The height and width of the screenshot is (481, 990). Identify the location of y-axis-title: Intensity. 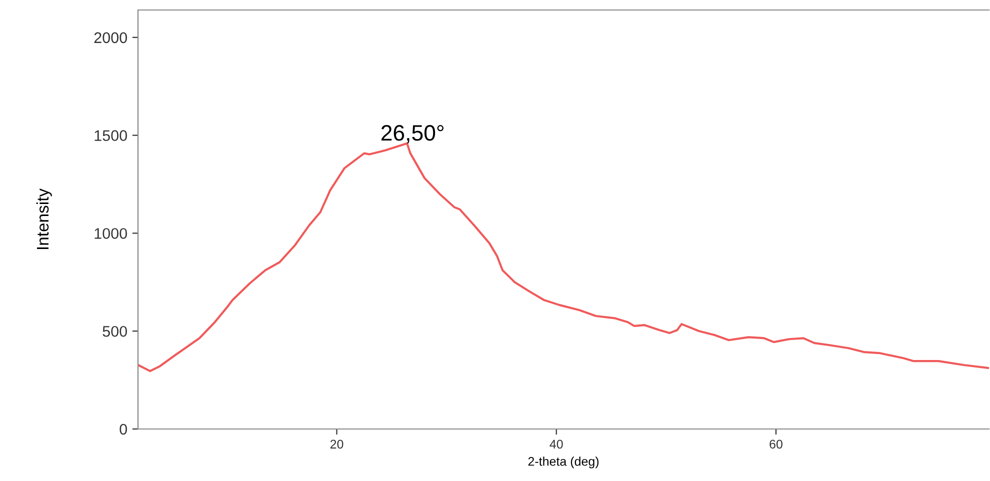
(44, 218).